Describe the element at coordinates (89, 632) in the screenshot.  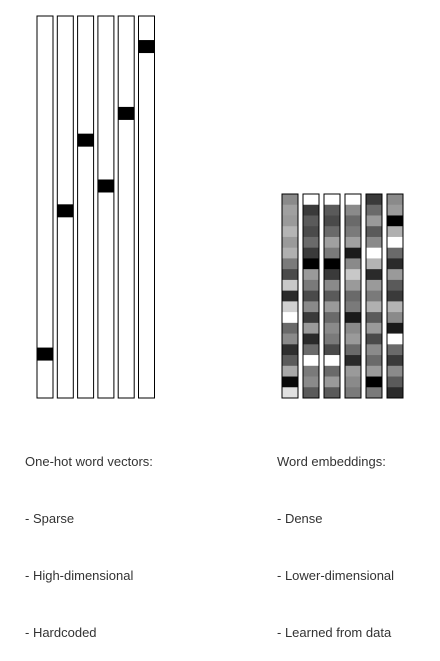
I see `one-hot-bullet-hardcoded: - Hardcoded` at that location.